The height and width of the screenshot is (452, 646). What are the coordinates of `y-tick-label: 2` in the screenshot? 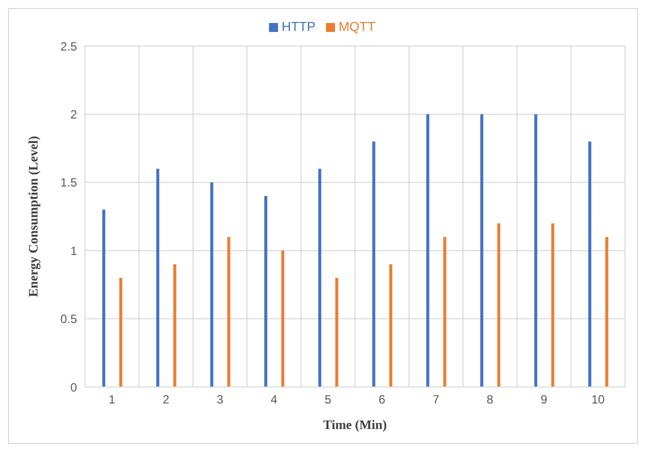 It's located at (74, 114).